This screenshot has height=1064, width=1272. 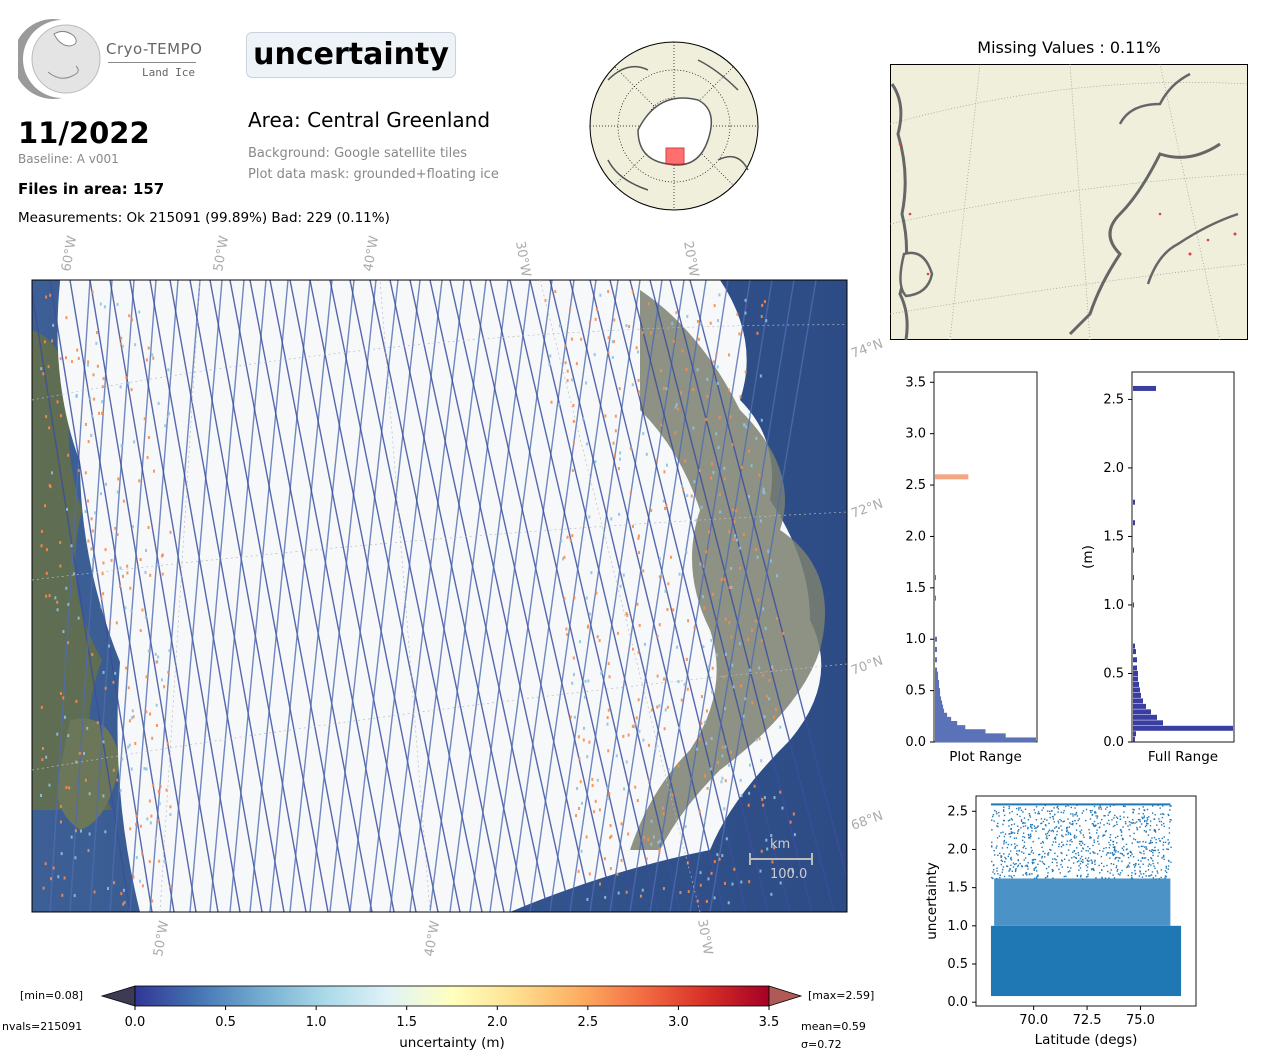 I want to click on date-title: 11/2022, so click(x=84, y=133).